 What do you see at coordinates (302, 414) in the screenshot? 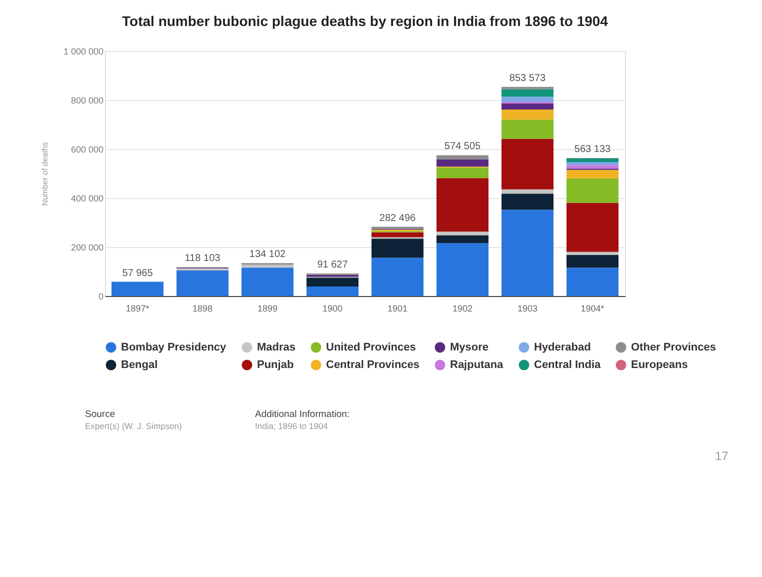
I see `text: Additional Information:` at bounding box center [302, 414].